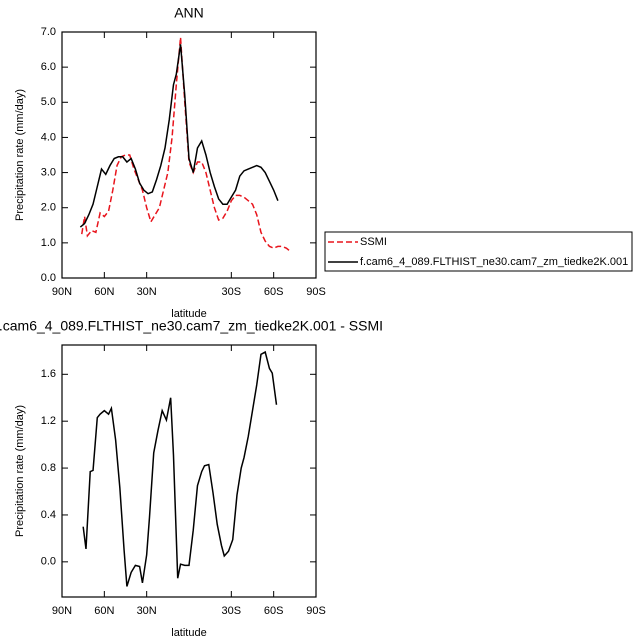 The image size is (636, 641). Describe the element at coordinates (48, 208) in the screenshot. I see `y-tick-label: 2.0` at that location.